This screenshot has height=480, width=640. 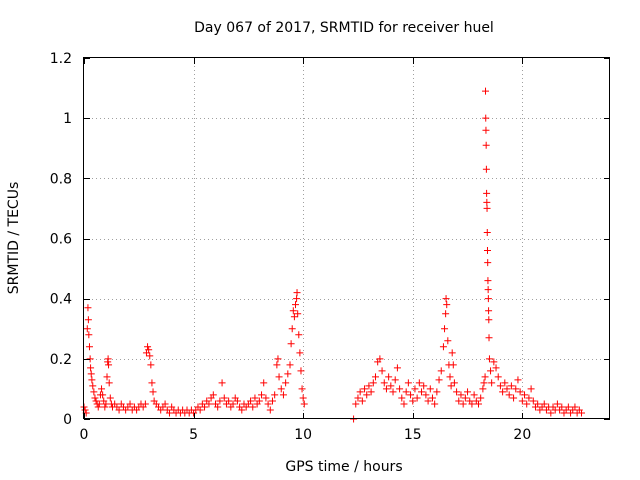 What do you see at coordinates (67, 119) in the screenshot?
I see `y-tick-label: 1` at bounding box center [67, 119].